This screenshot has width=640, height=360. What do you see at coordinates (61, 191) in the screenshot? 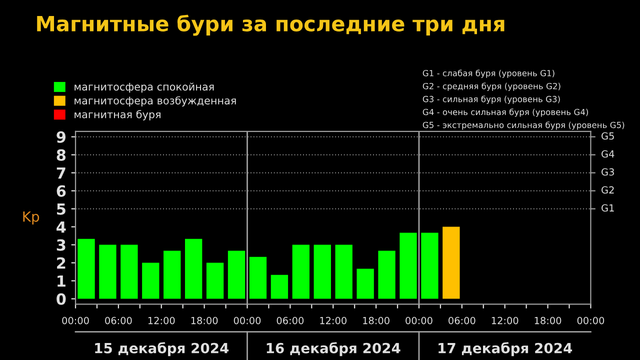
I see `y-tick-label: 6` at bounding box center [61, 191].